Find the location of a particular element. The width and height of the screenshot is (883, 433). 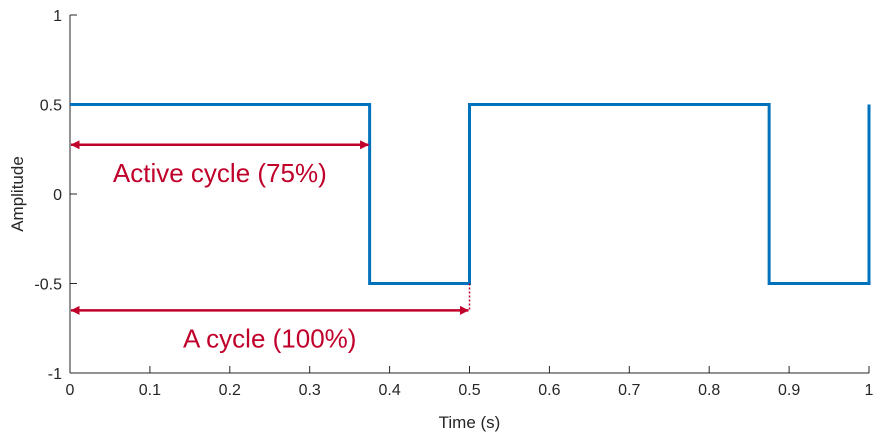

x-tick-label: 0.4 is located at coordinates (389, 390).